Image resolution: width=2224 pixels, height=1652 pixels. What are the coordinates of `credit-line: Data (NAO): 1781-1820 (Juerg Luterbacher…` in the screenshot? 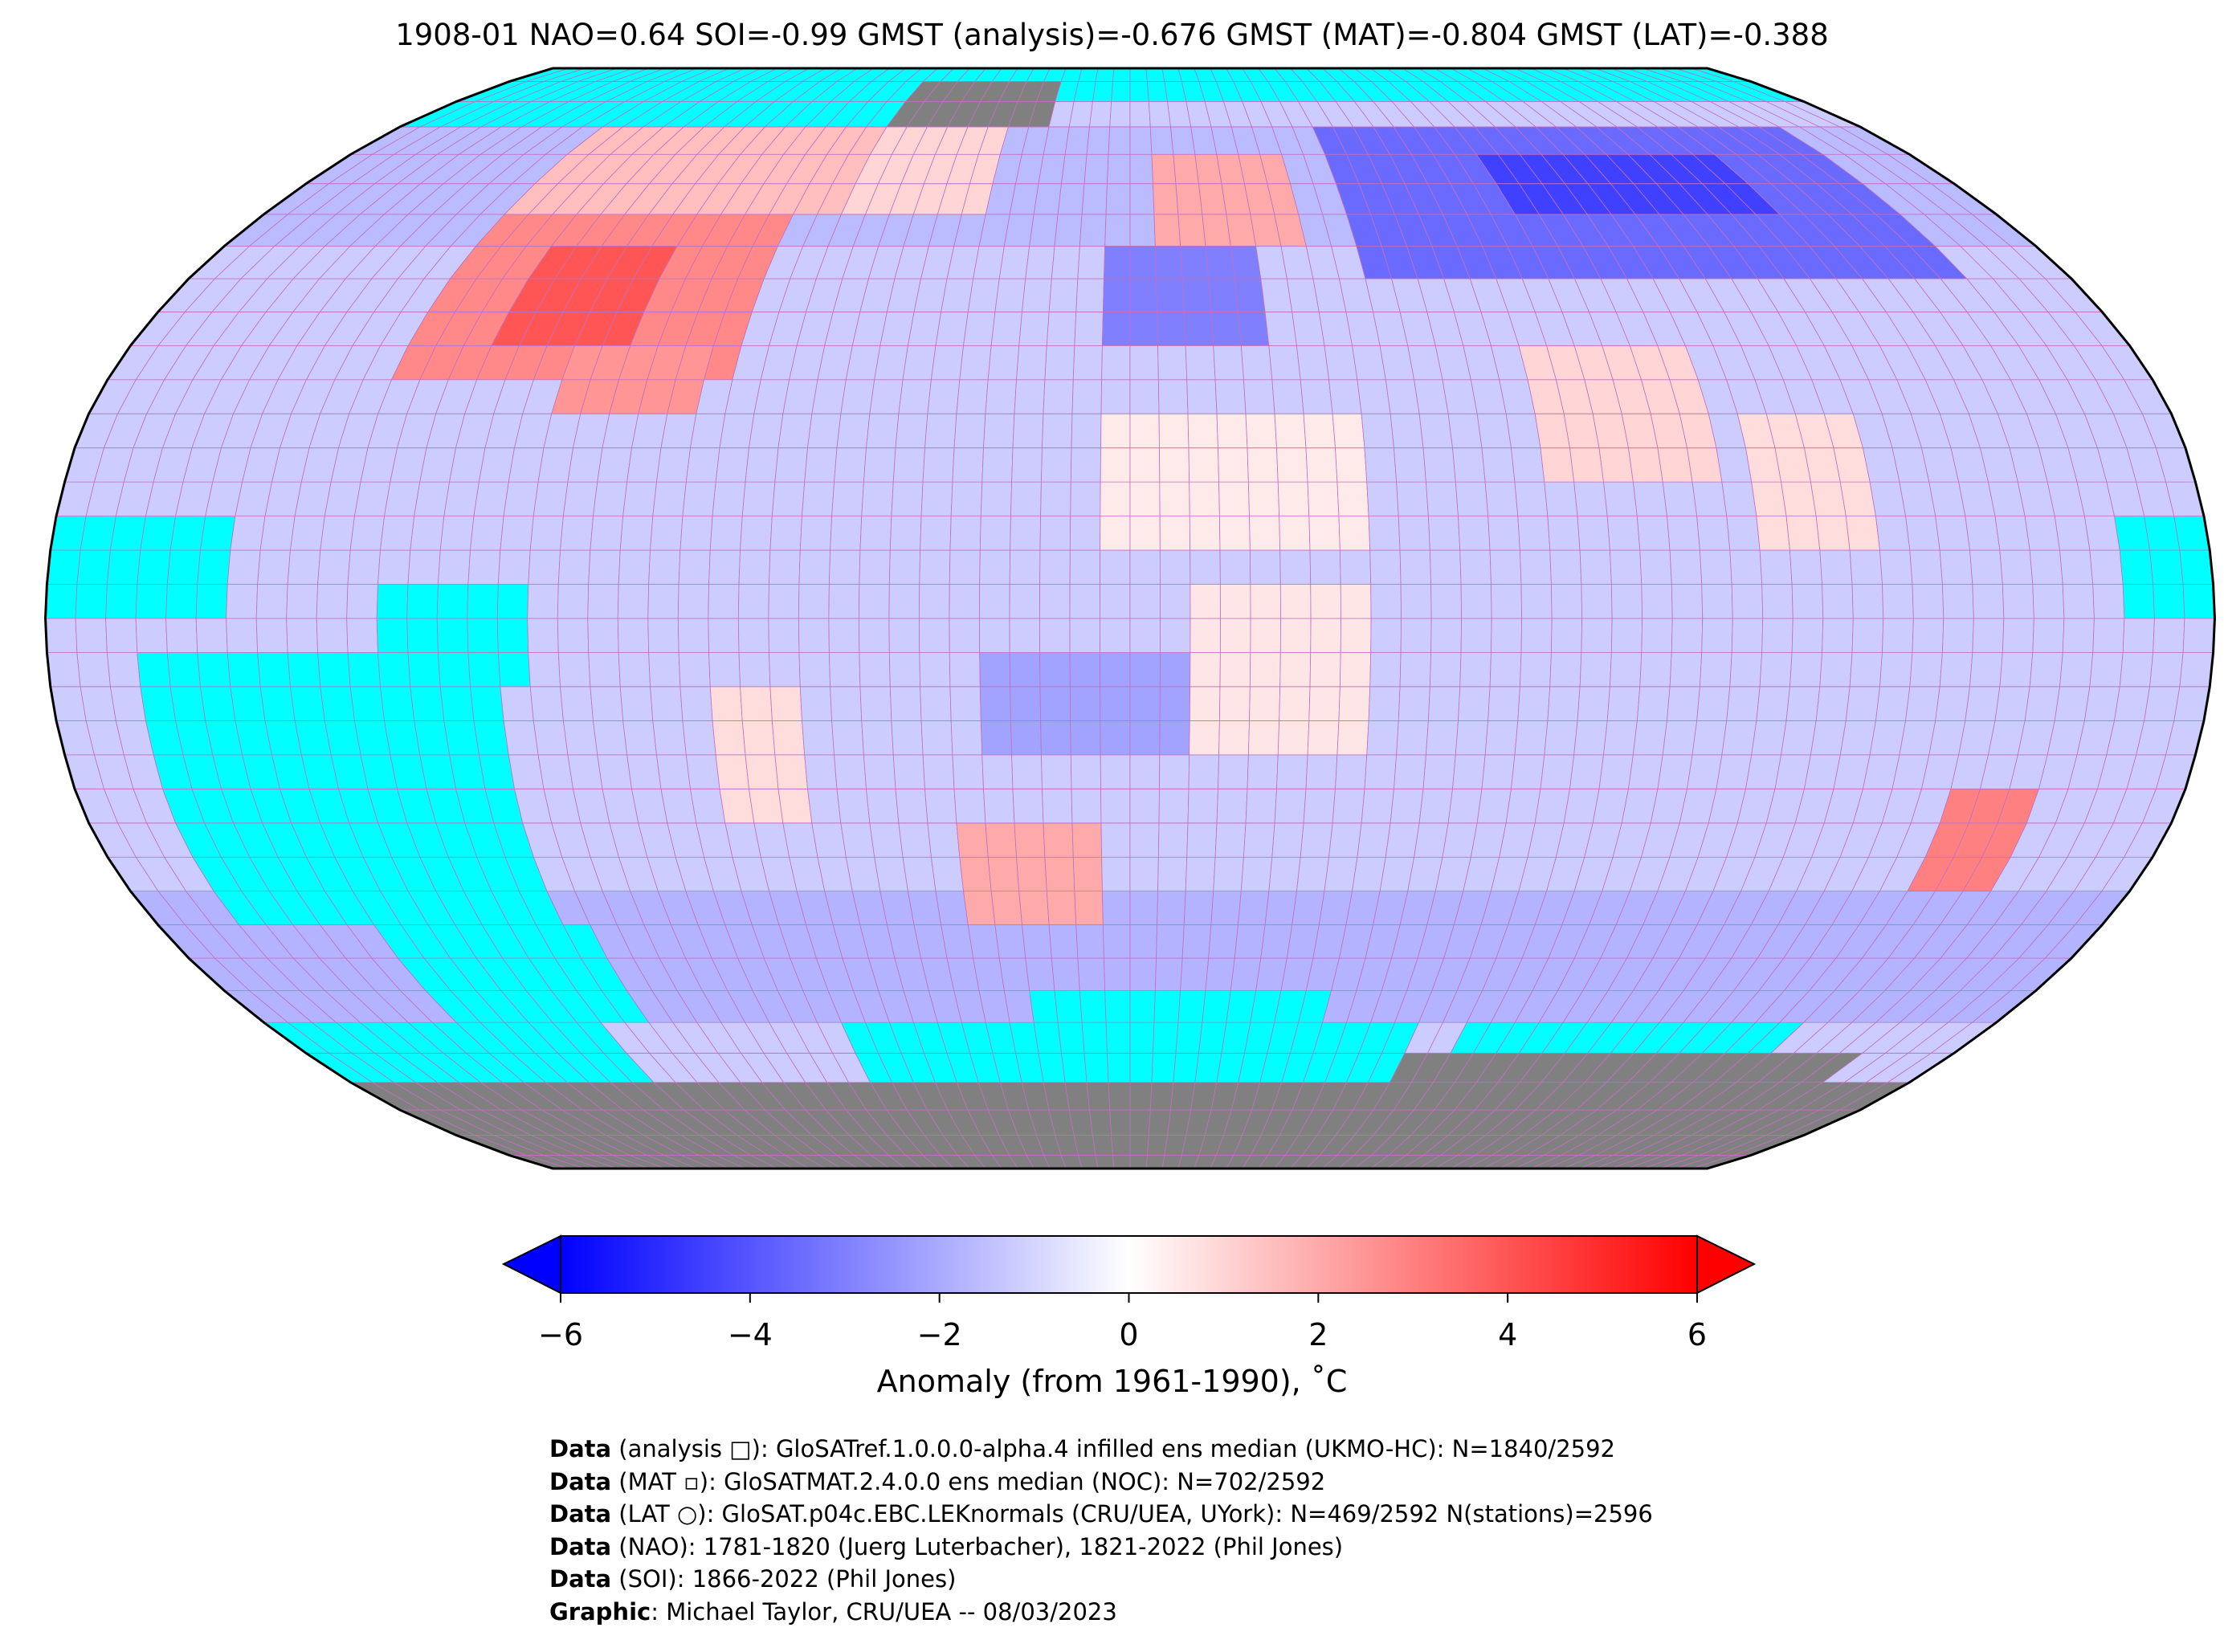 It's located at (946, 1546).